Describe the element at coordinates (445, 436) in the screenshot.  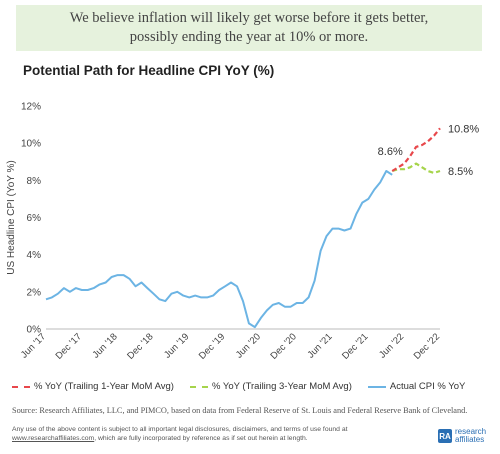
I see `logo-mark-icon: RA` at that location.